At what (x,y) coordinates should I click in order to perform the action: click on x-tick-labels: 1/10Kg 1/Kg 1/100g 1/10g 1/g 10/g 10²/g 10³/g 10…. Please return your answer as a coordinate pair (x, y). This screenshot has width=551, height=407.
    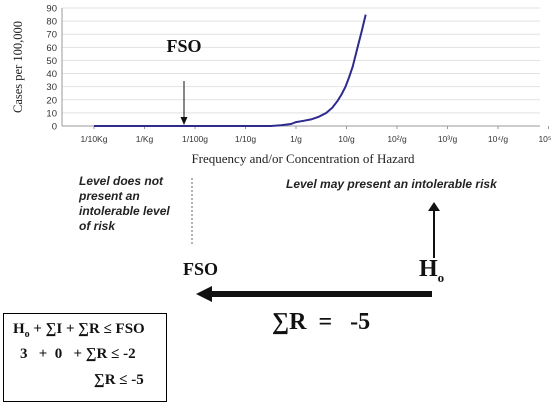
    Looking at the image, I should click on (316, 135).